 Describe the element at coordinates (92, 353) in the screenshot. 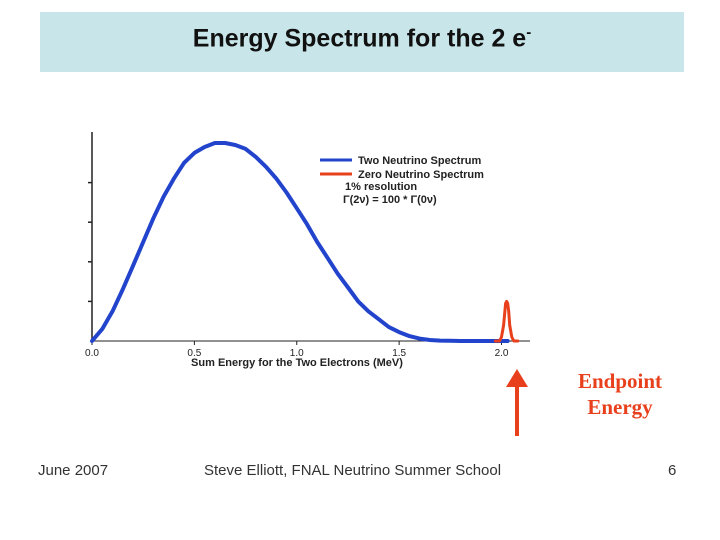

I see `x-tick-label-0: 0.0` at that location.